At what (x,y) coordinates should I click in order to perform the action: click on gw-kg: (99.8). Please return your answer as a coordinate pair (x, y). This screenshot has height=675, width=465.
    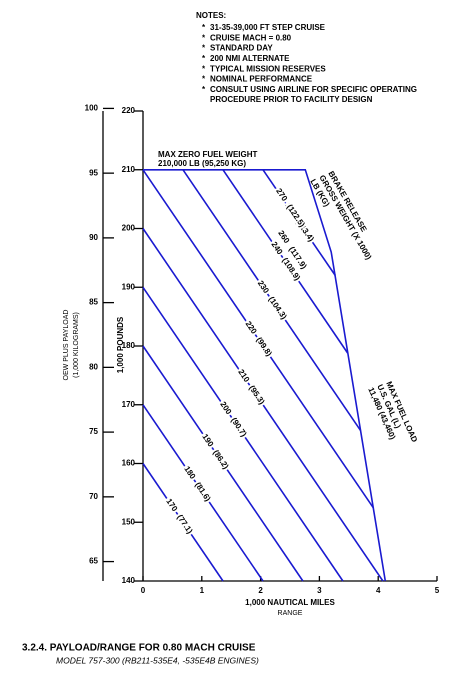
    Looking at the image, I should click on (263, 347).